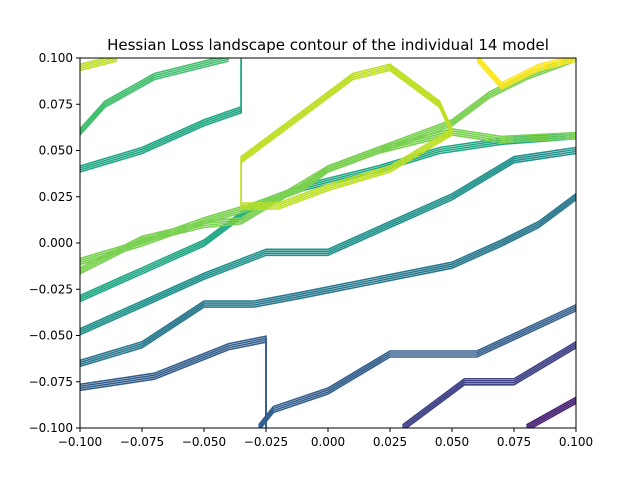  I want to click on y-tick-label: −0.075, so click(51, 382).